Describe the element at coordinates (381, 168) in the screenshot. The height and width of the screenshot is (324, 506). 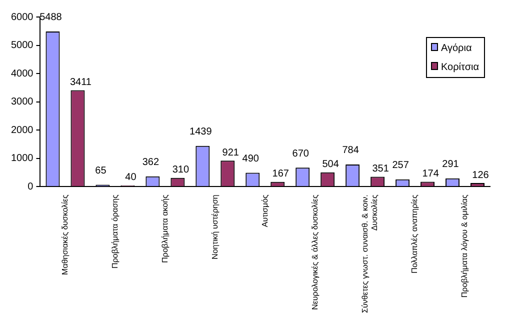
I see `data-label: 351` at that location.